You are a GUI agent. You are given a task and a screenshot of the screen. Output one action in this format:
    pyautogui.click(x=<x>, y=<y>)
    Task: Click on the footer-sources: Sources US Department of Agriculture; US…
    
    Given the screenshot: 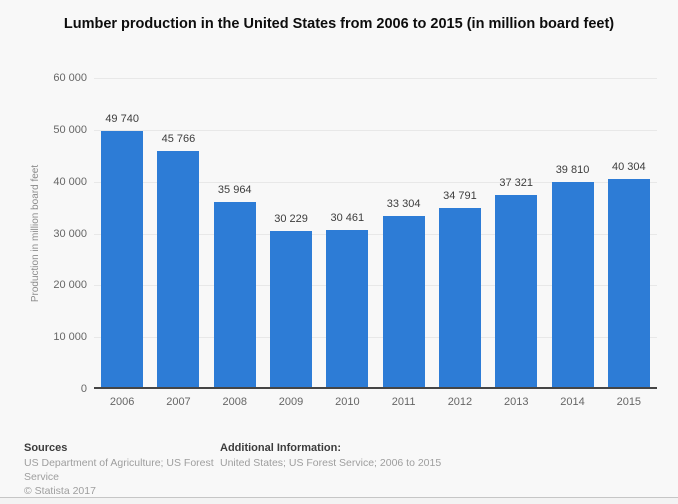 What is the action you would take?
    pyautogui.click(x=122, y=470)
    